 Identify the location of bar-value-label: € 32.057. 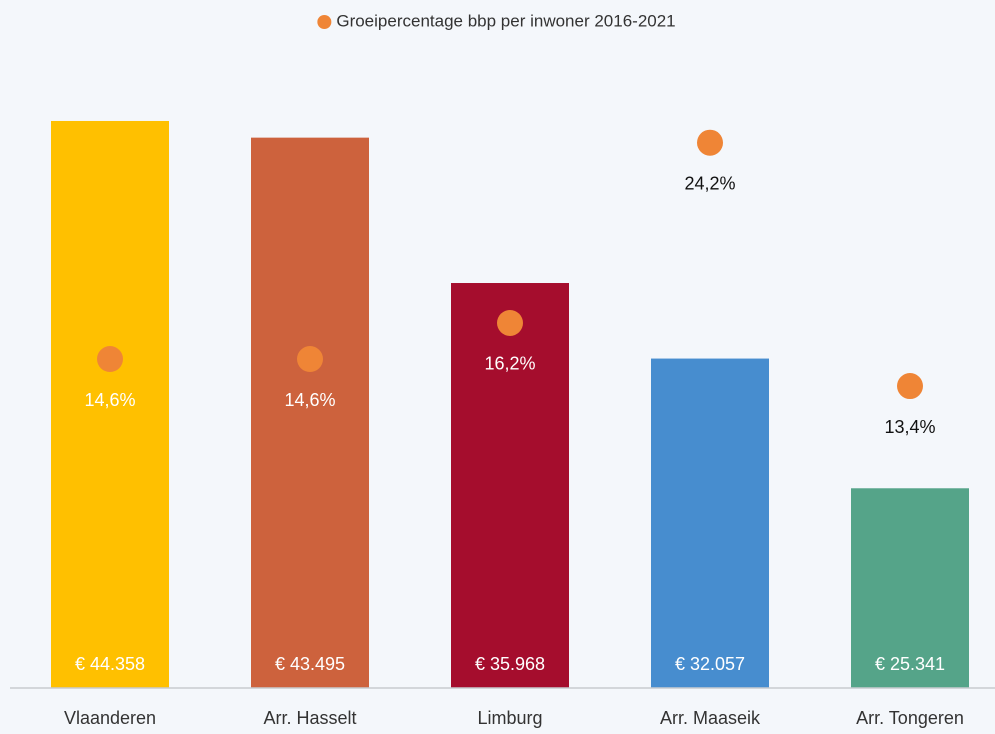
(710, 664).